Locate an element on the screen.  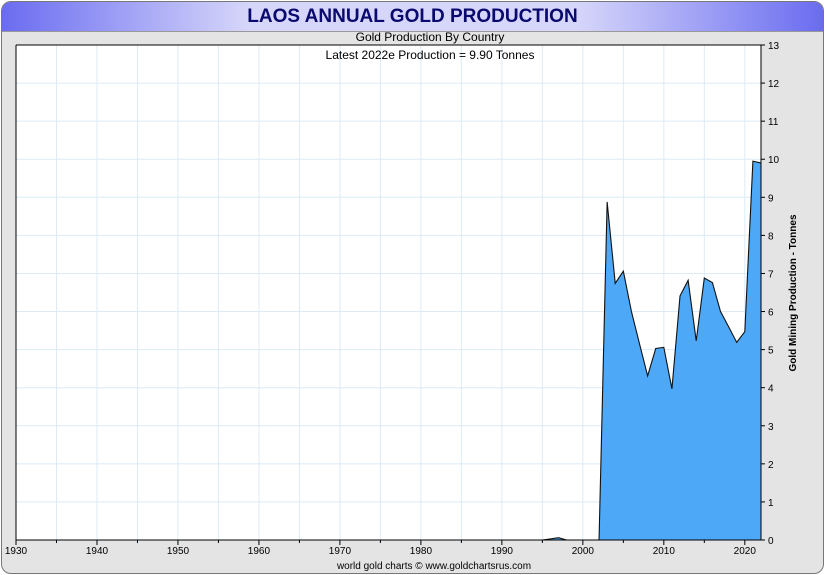
y-tick-label: 8 is located at coordinates (771, 236).